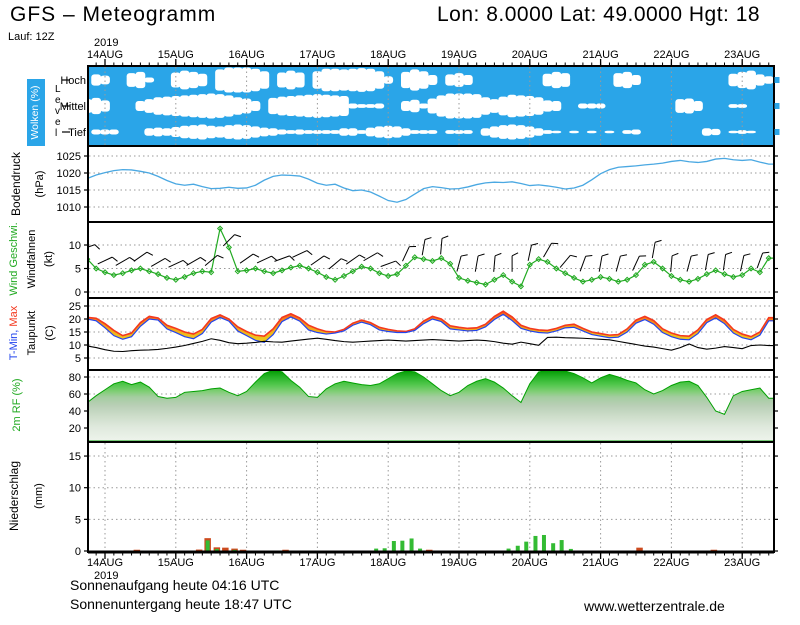  I want to click on svg-text: 1015, so click(69, 191).